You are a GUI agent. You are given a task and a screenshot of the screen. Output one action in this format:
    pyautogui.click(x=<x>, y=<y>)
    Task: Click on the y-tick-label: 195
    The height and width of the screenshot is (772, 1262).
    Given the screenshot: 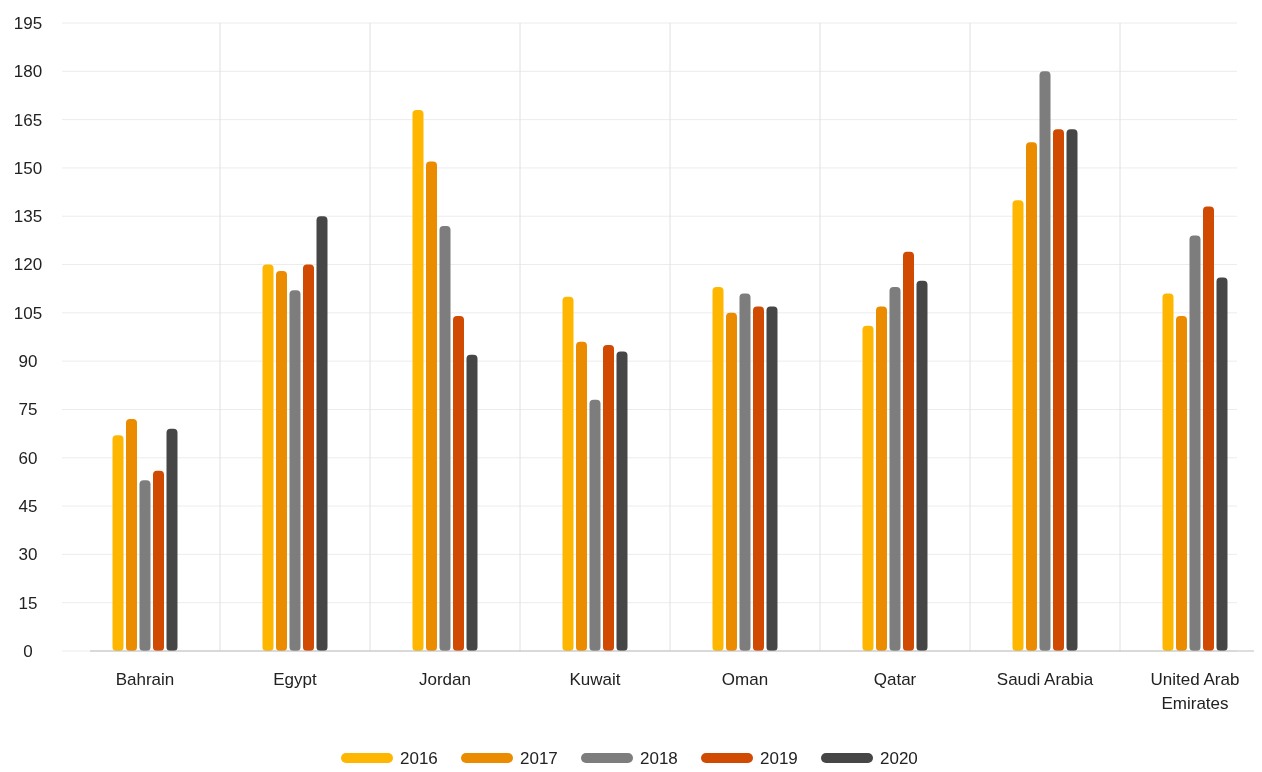 What is the action you would take?
    pyautogui.click(x=28, y=23)
    